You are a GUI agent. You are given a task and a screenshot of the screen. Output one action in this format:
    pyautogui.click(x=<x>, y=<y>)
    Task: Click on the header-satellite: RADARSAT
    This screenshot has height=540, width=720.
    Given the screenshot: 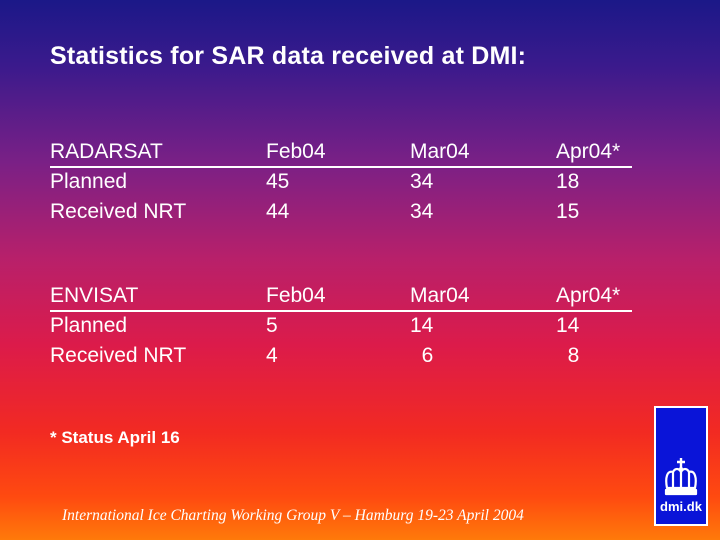 What is the action you would take?
    pyautogui.click(x=106, y=151)
    